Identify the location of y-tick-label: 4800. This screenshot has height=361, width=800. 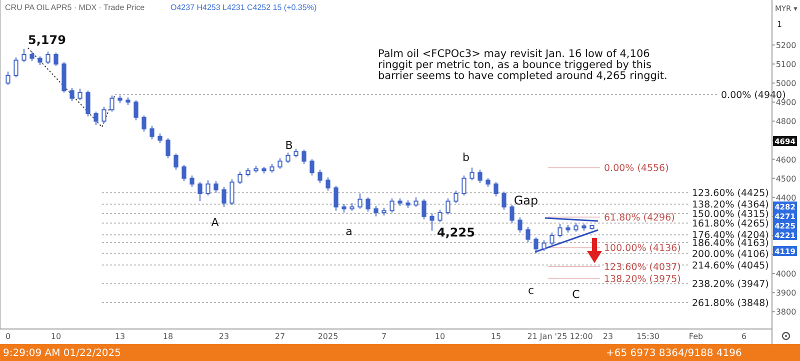
(786, 121).